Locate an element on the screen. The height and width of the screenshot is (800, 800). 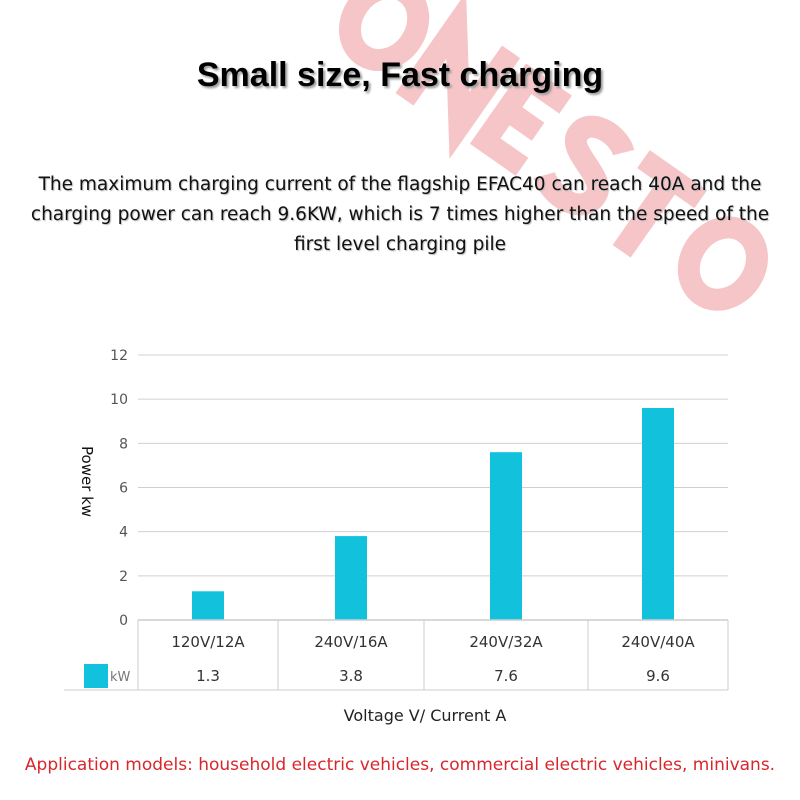
page-title: Small size, Fast charging is located at coordinates (400, 75).